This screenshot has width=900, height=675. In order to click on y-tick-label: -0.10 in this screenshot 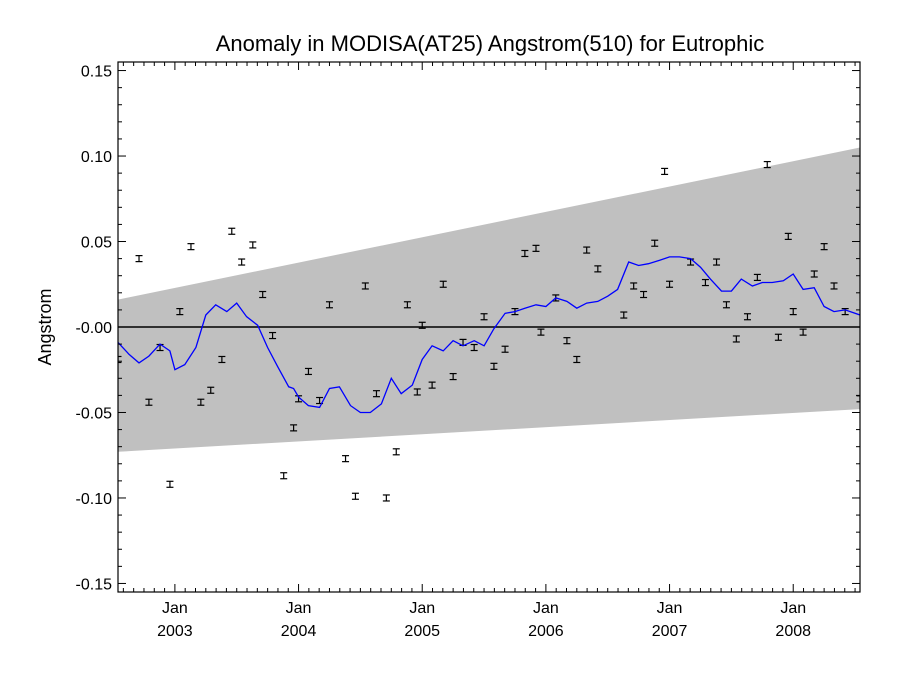, I will do `click(94, 499)`.